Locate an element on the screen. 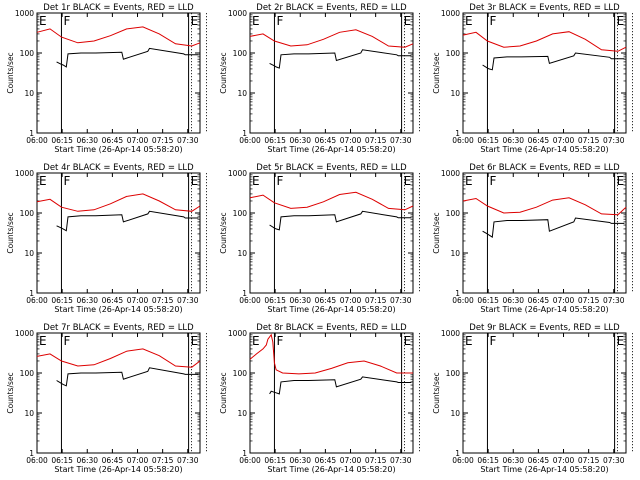 The width and height of the screenshot is (640, 480). panel-title: Det 4r BLACK = Events, RED = LLD is located at coordinates (118, 168).